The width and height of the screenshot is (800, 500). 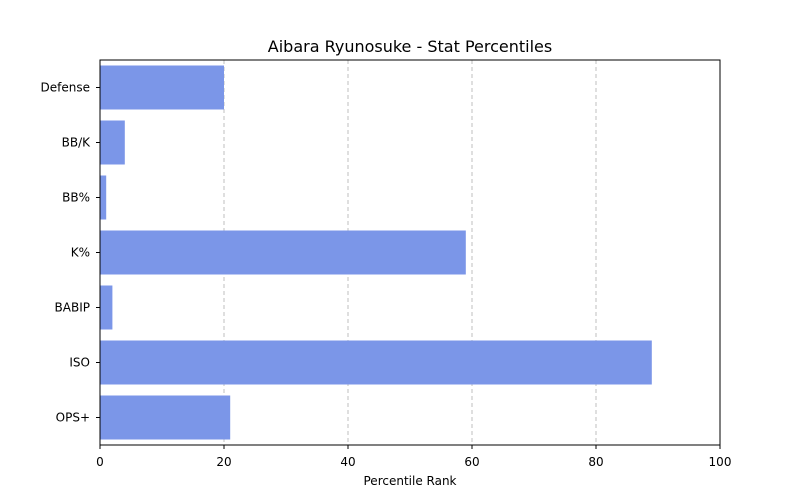 I want to click on y-tick-label: OPS+, so click(x=73, y=418).